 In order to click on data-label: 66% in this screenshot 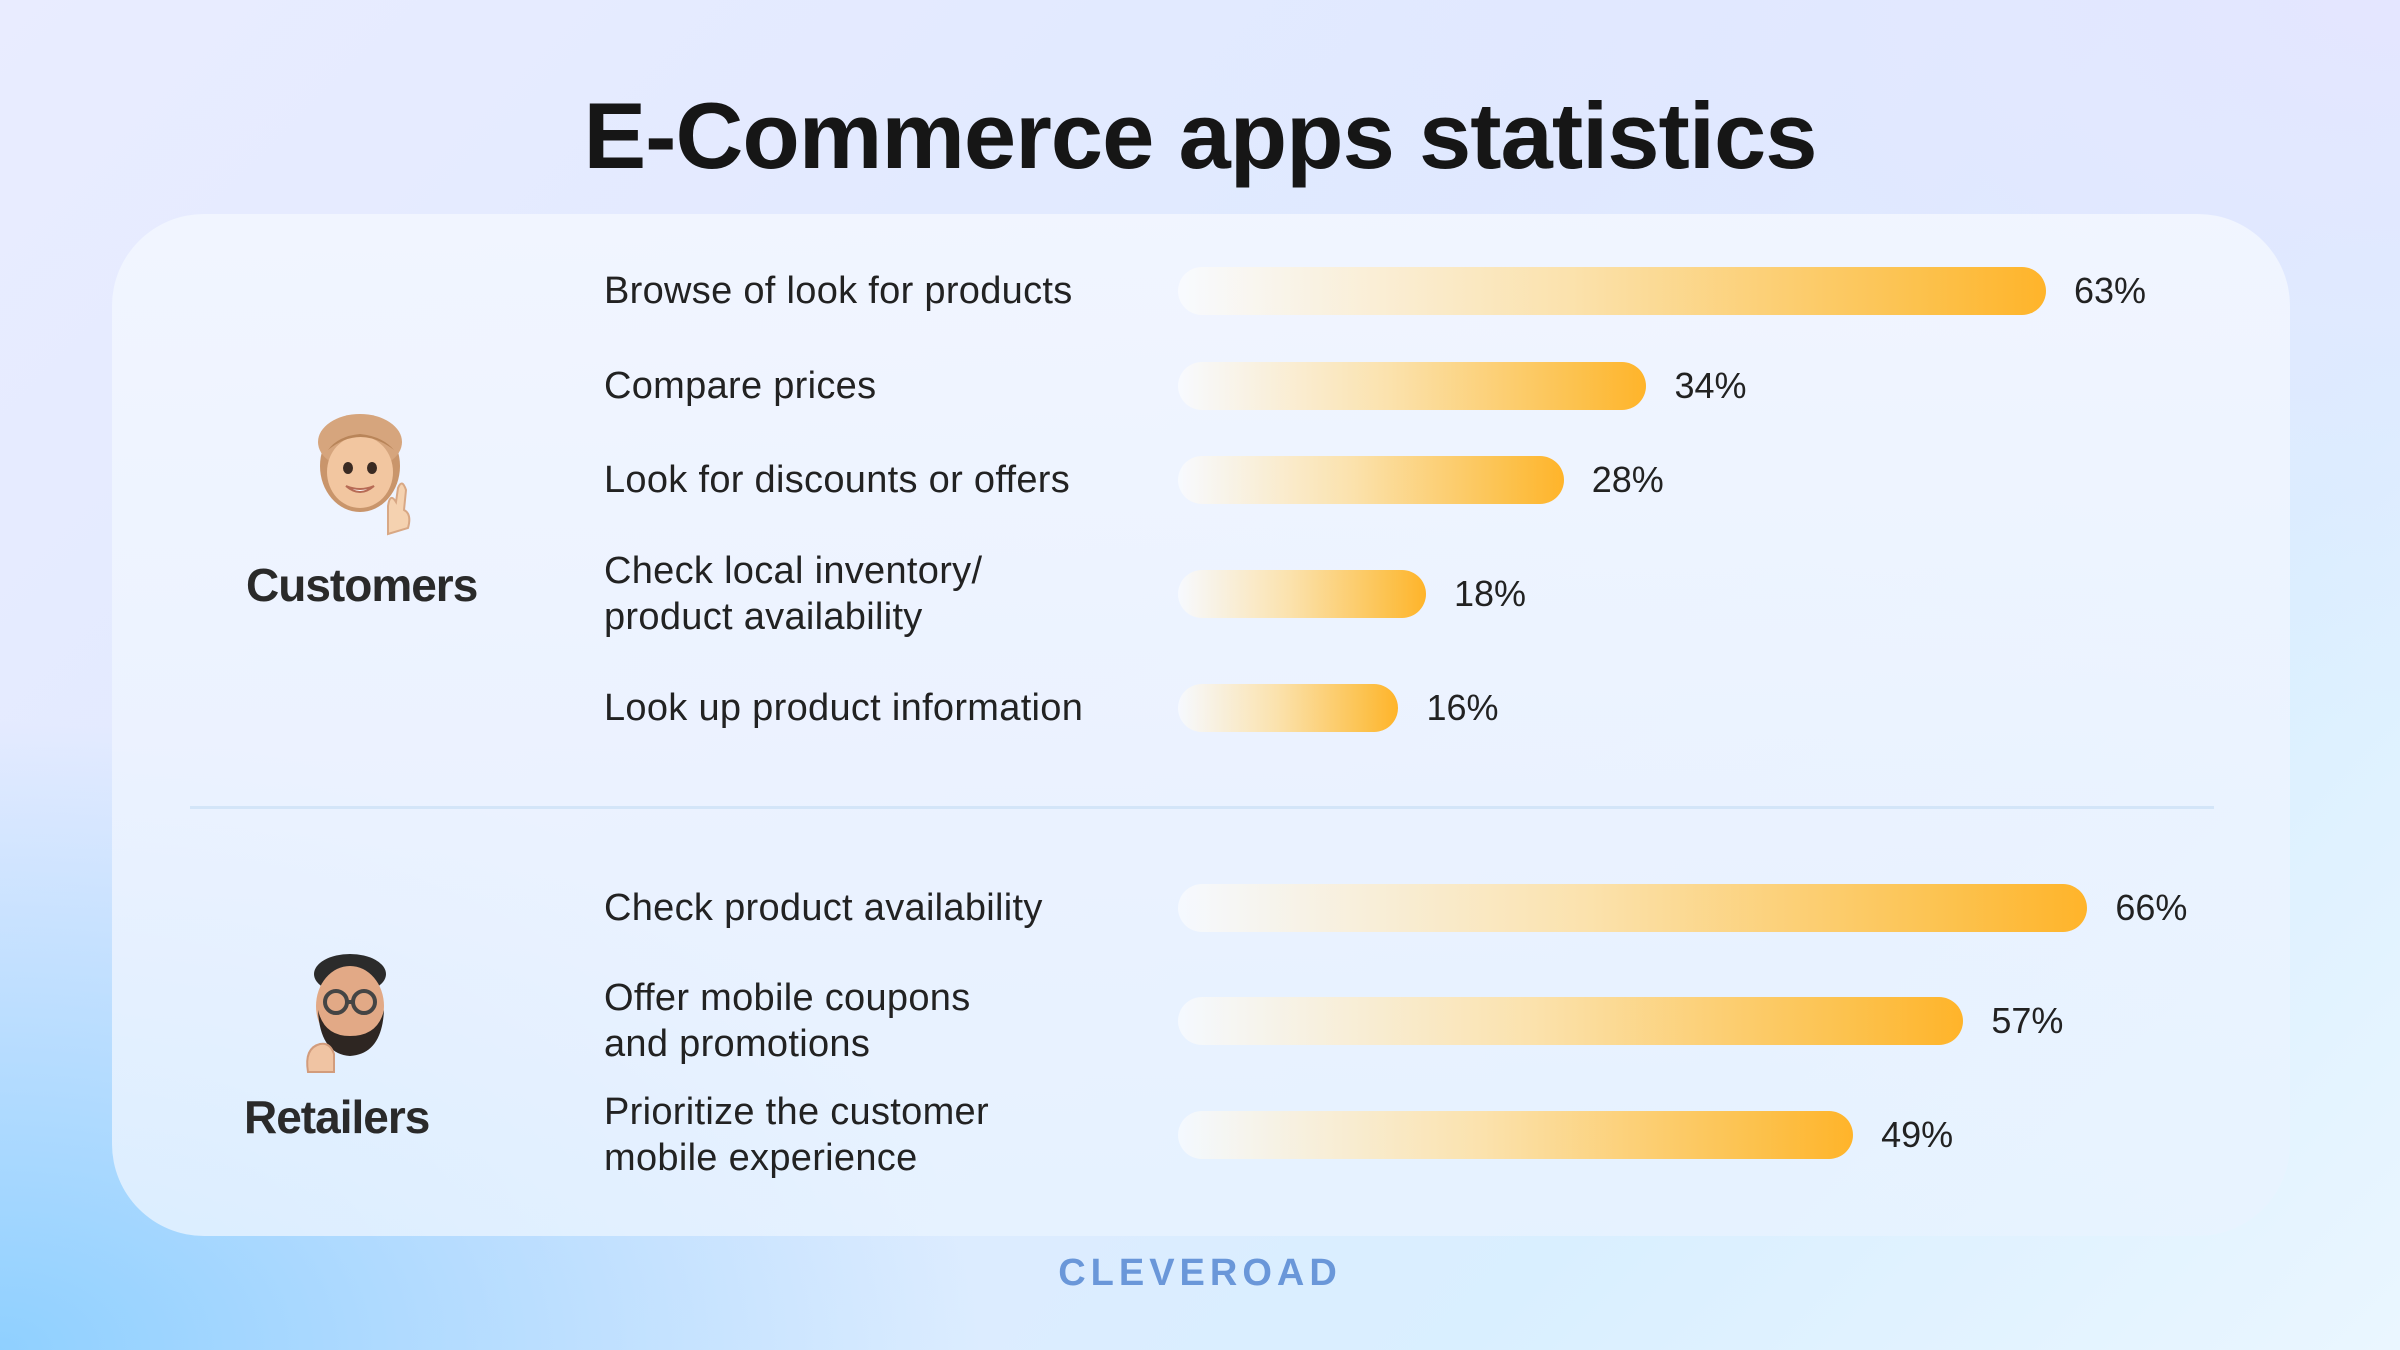, I will do `click(2151, 907)`.